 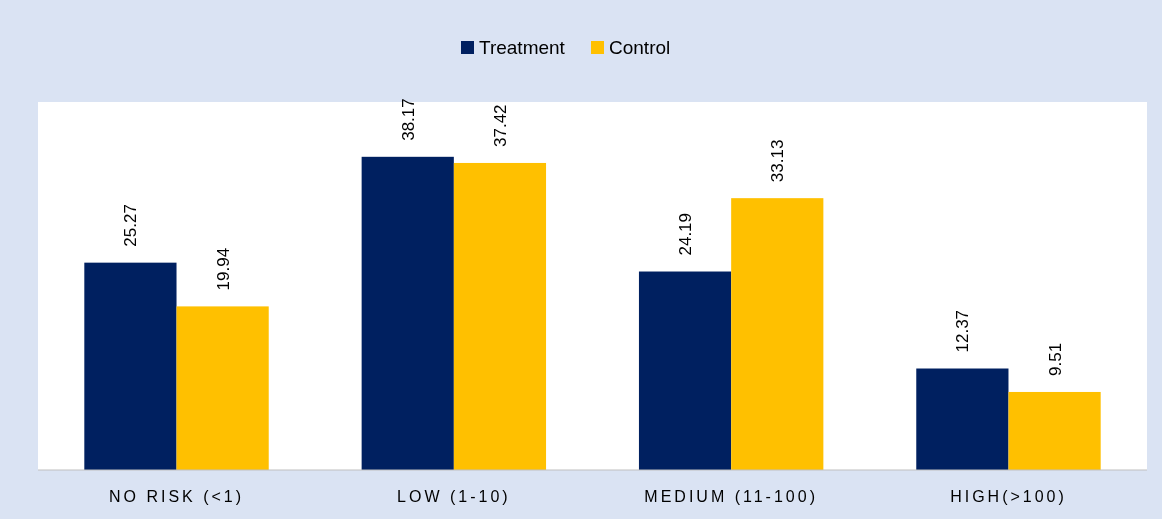 I want to click on data-label: 12.37, so click(x=963, y=331).